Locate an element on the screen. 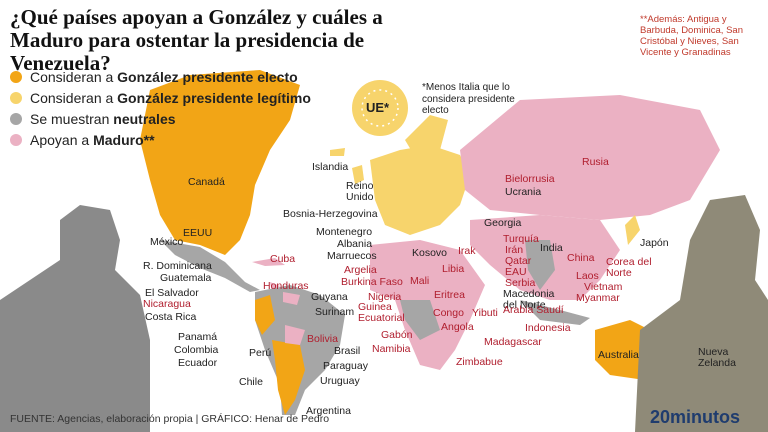 The width and height of the screenshot is (768, 432). country-label: R. Dominicana is located at coordinates (177, 266).